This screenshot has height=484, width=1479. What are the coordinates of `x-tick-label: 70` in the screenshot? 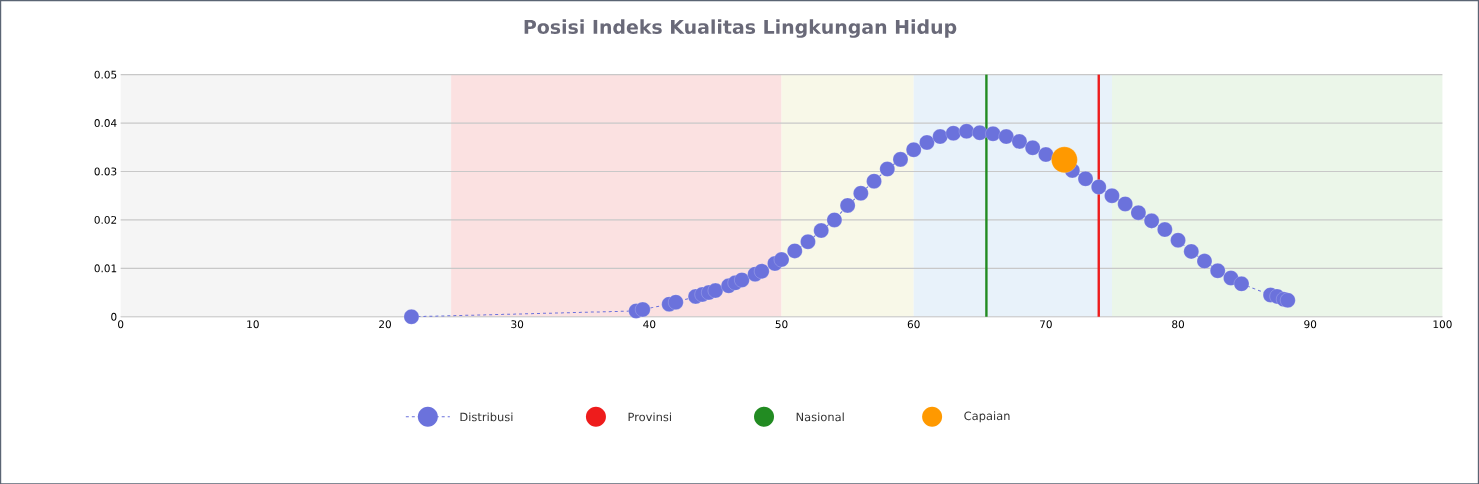 It's located at (1046, 324).